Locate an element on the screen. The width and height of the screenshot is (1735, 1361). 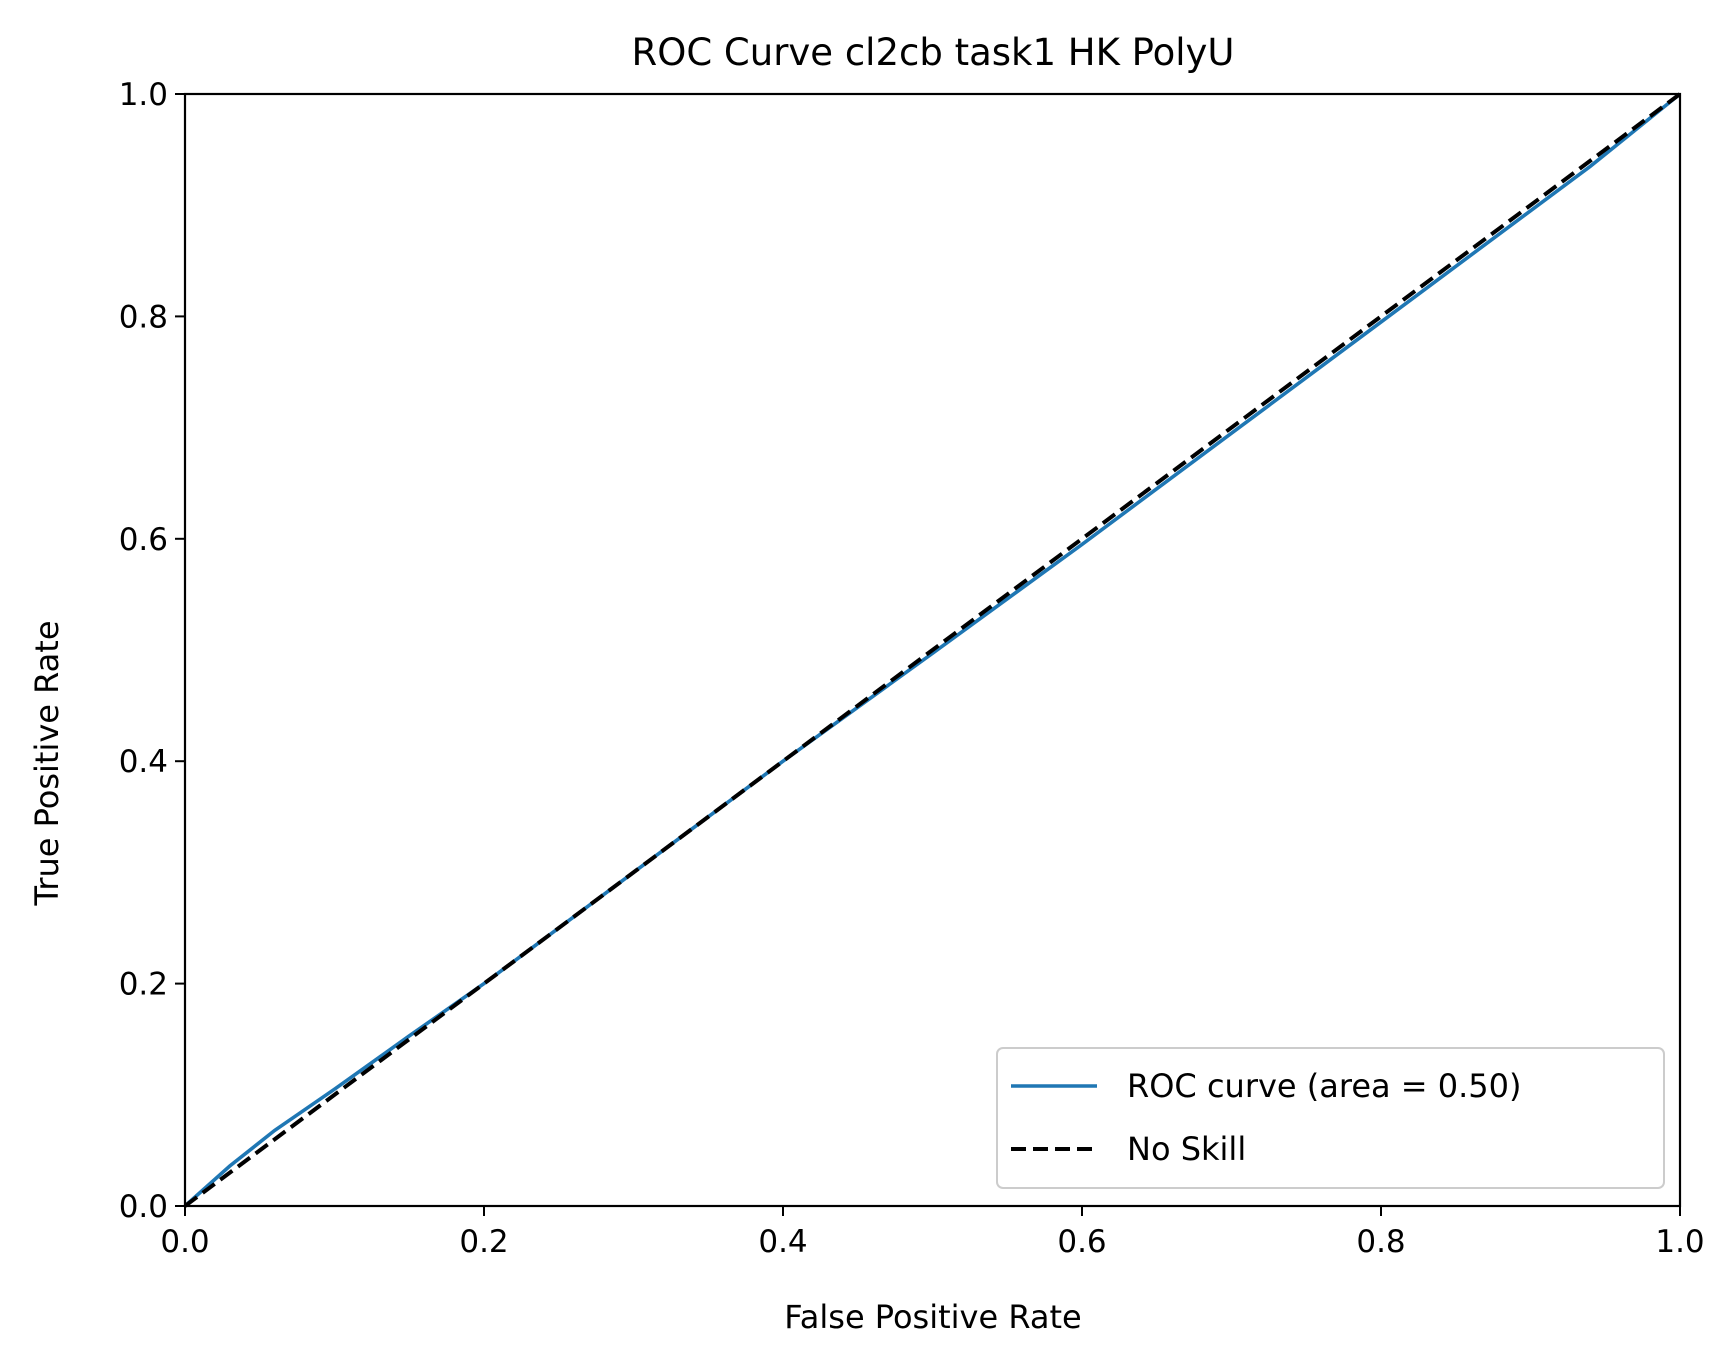
legend: ROC curve (area = 0.50) No Skill is located at coordinates (1330, 1118).